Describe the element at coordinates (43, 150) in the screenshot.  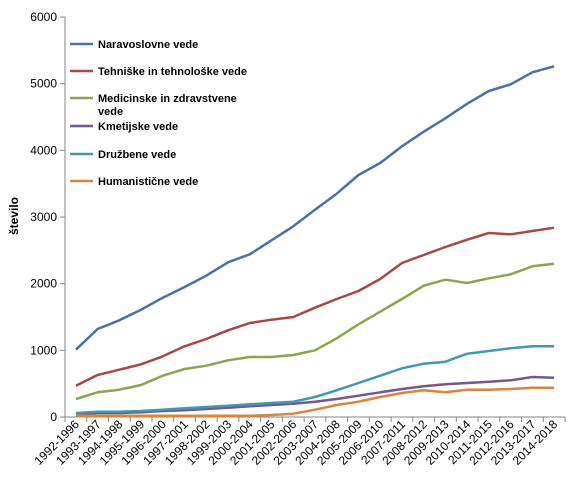
I see `y-tick-label: 4000` at that location.